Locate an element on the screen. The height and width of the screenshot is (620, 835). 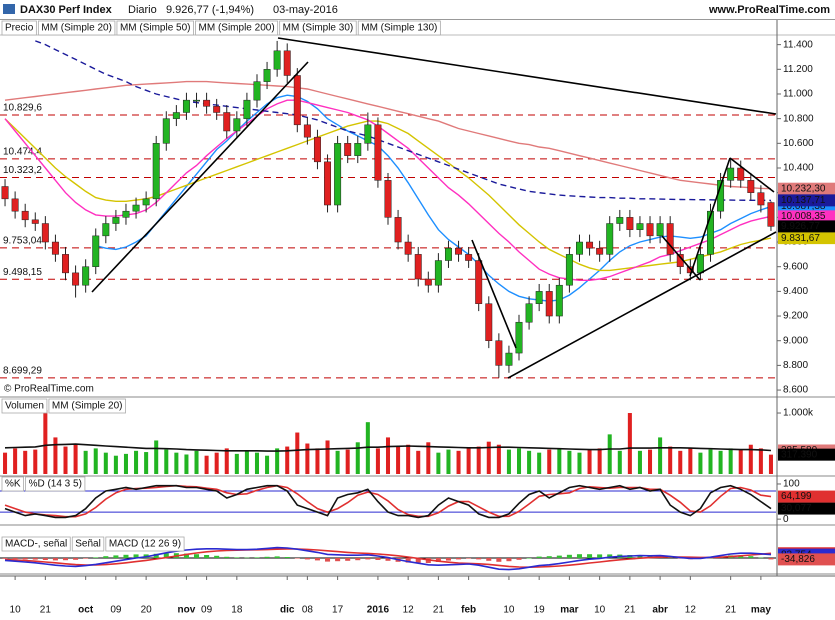
quote: 9.926,77 (-1,94%) is located at coordinates (210, 10).